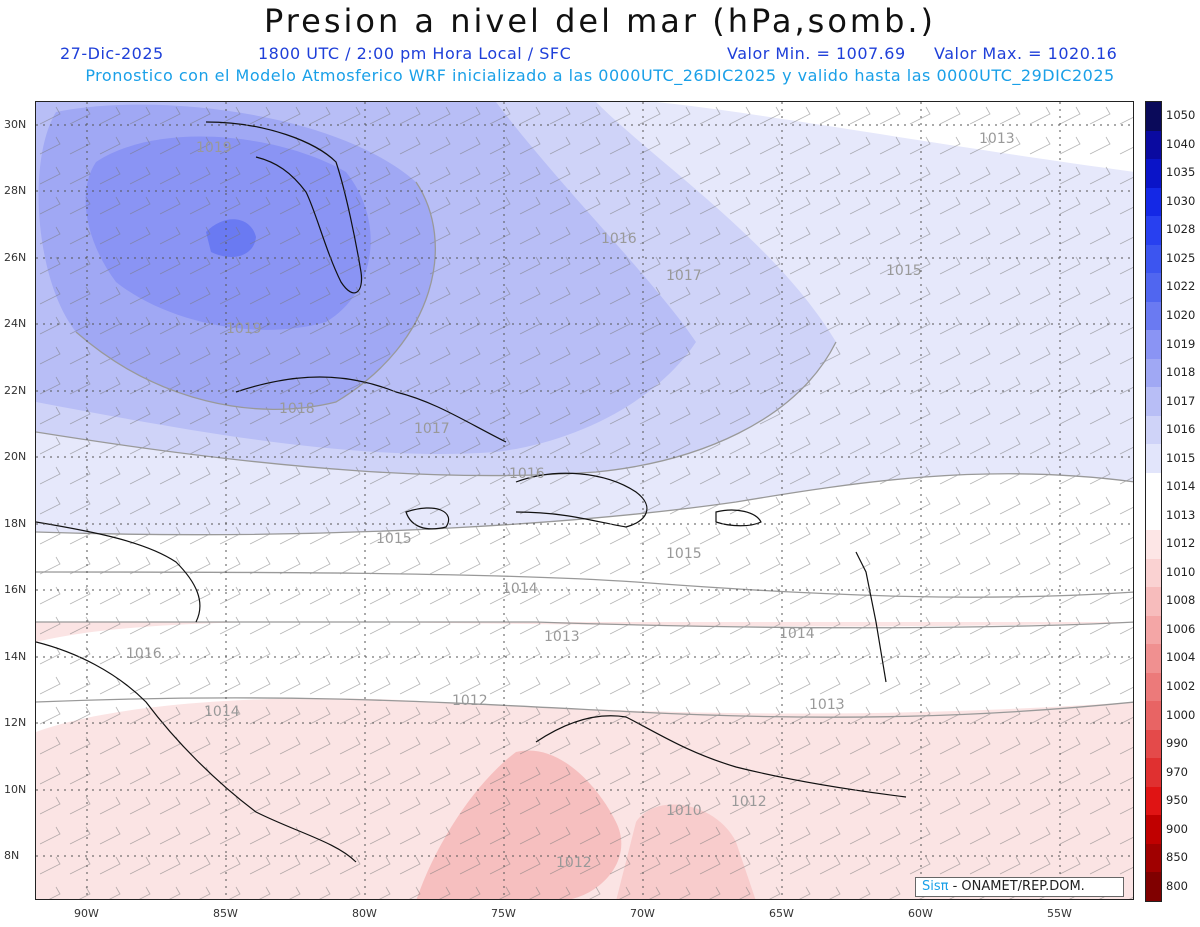 The height and width of the screenshot is (927, 1200). I want to click on colorbar-label: 1012, so click(1181, 543).